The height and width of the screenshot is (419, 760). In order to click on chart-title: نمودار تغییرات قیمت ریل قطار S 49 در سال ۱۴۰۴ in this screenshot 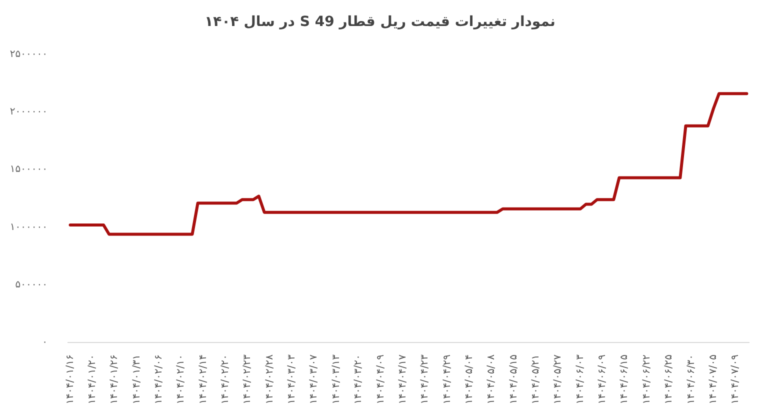, I will do `click(380, 22)`.